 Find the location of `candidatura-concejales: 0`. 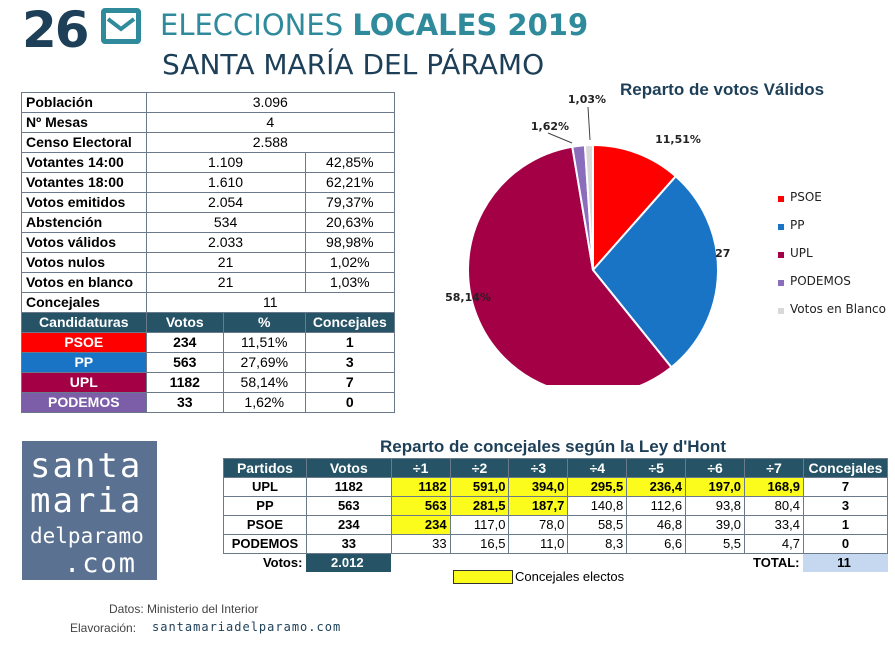

candidatura-concejales: 0 is located at coordinates (350, 402).